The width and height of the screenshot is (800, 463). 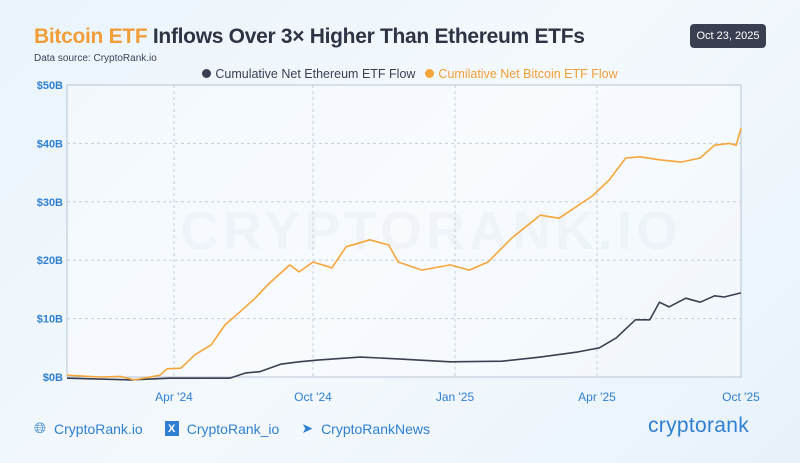 What do you see at coordinates (40, 428) in the screenshot?
I see `globe-icon: 🌐︎` at bounding box center [40, 428].